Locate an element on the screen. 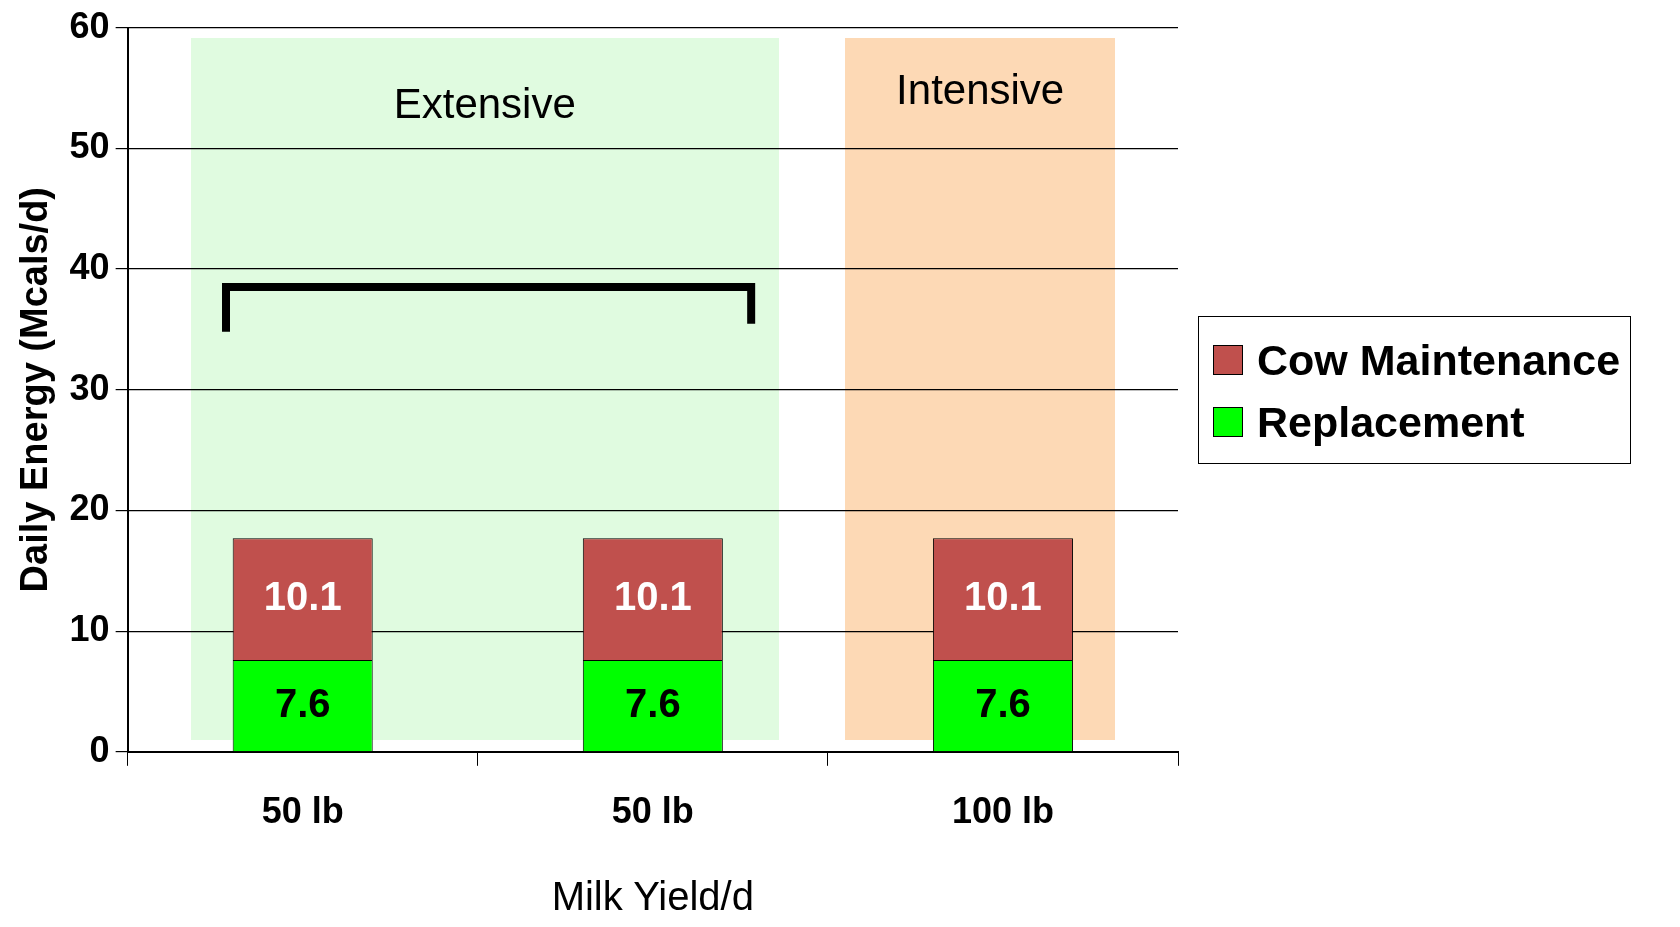 The image size is (1680, 927). y-tick-label: 40 is located at coordinates (89, 266).